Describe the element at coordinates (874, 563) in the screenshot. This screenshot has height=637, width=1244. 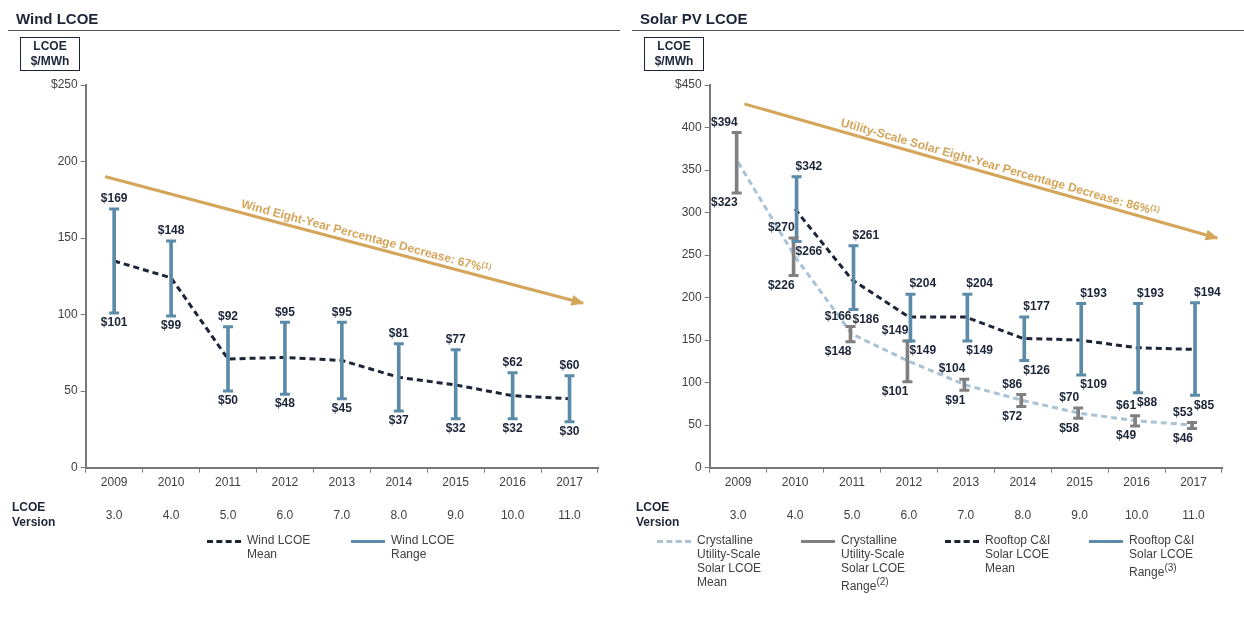
I see `legend-label: Crystalline Utility-Scale Solar LCOE Range$^{(2)}$` at that location.